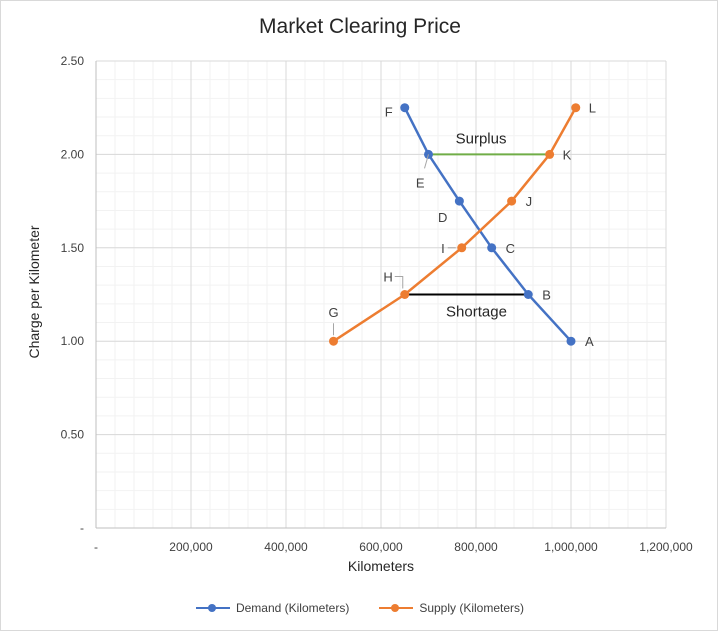 The image size is (720, 633). I want to click on demand-point-f, so click(405, 108).